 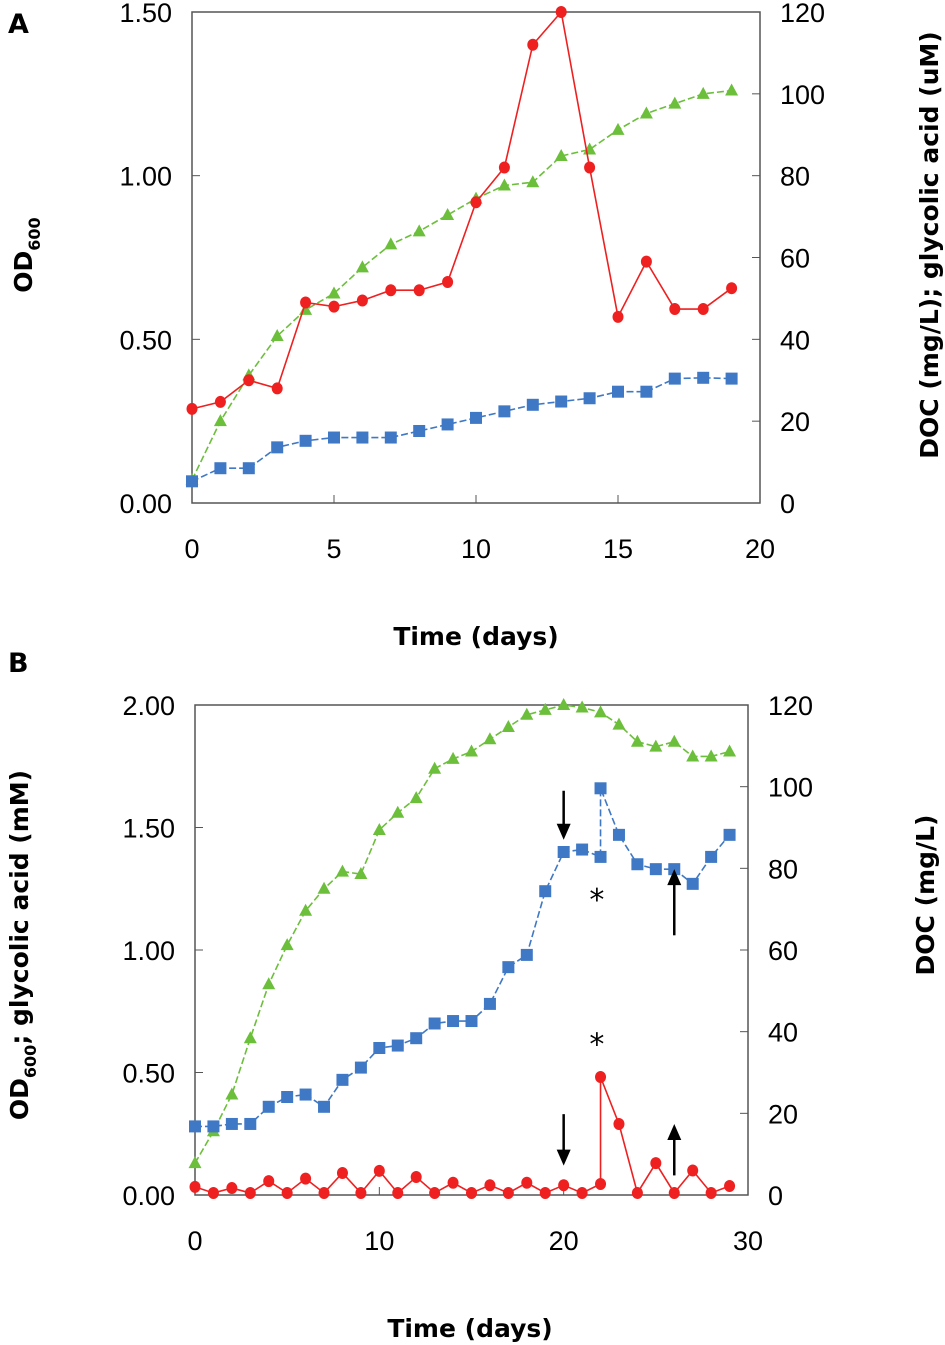 I want to click on y-left-tick-label: 0.50, so click(x=145, y=340).